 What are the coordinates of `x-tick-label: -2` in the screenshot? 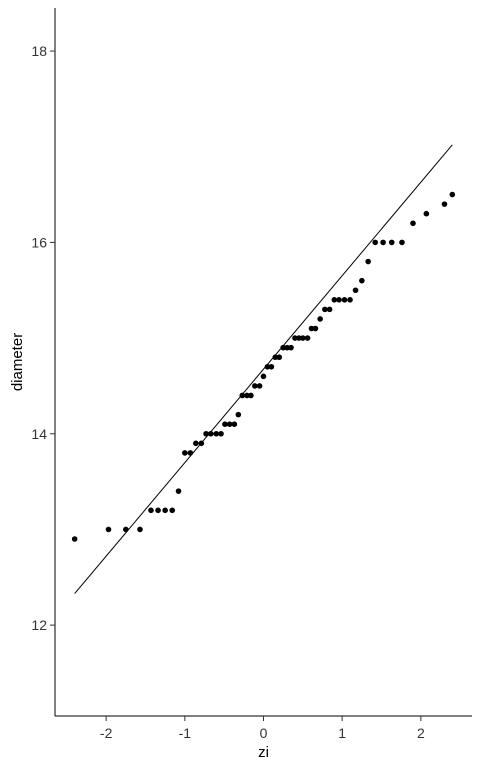 It's located at (106, 733).